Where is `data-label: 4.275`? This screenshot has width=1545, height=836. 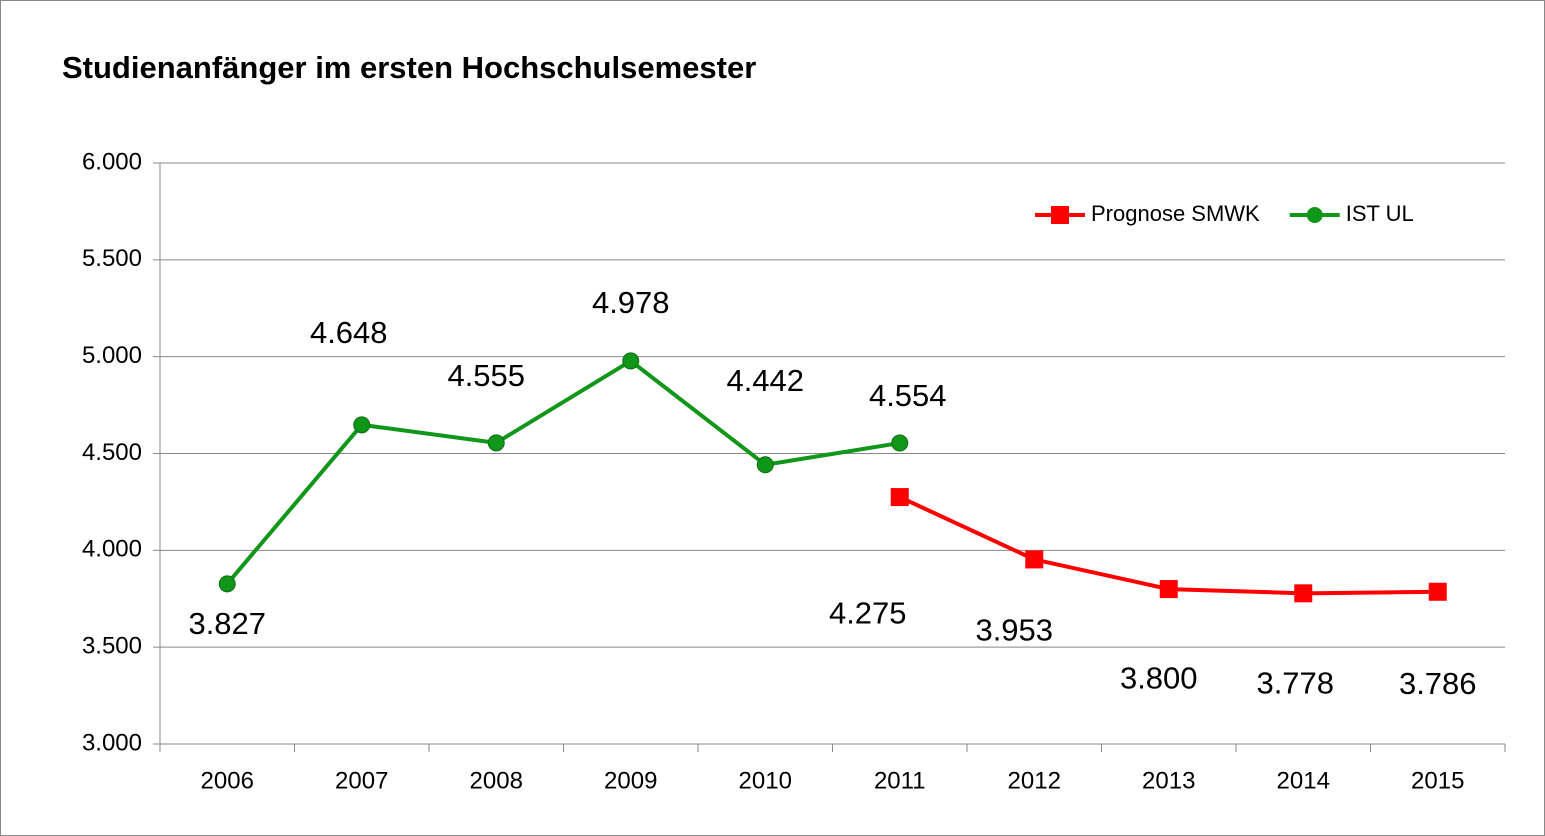
data-label: 4.275 is located at coordinates (868, 612).